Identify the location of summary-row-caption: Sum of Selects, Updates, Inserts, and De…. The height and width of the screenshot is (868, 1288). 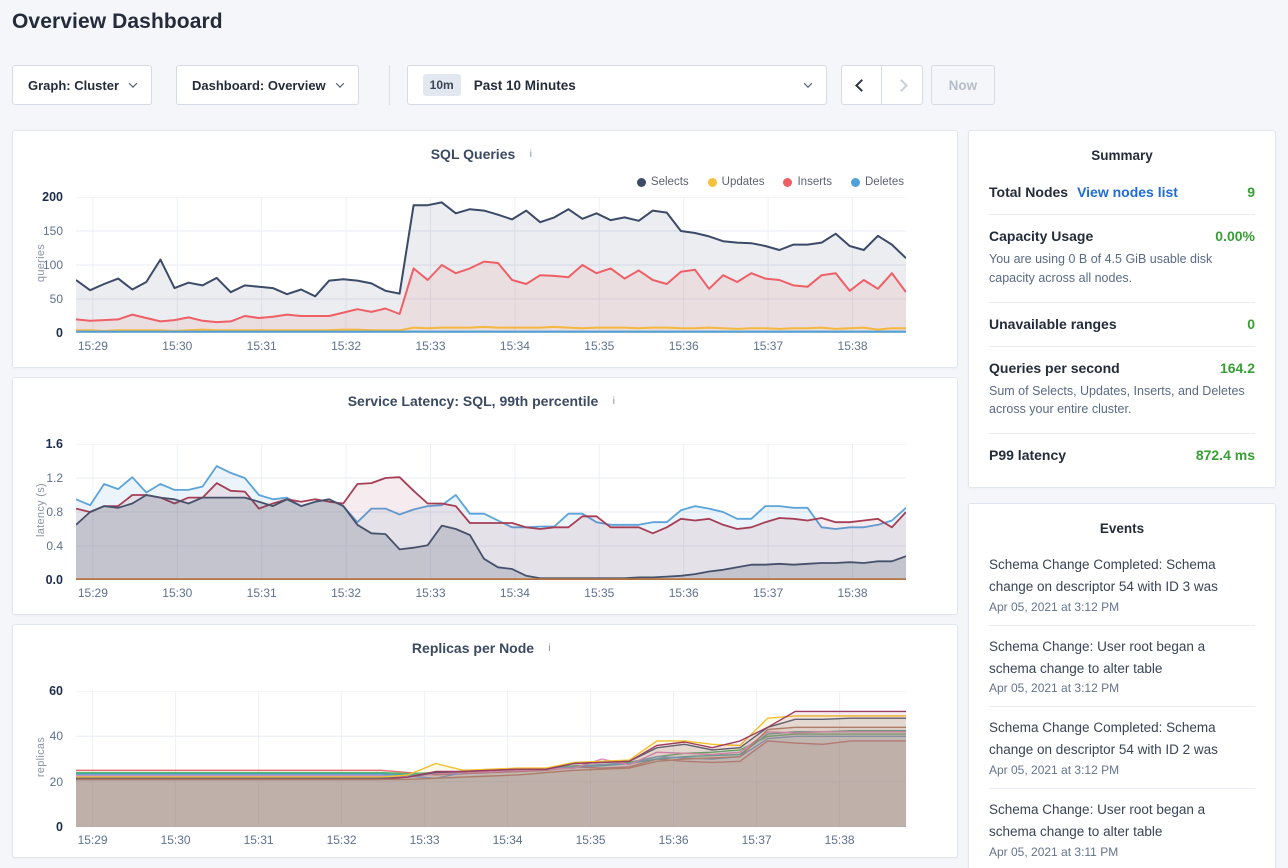
(1117, 400).